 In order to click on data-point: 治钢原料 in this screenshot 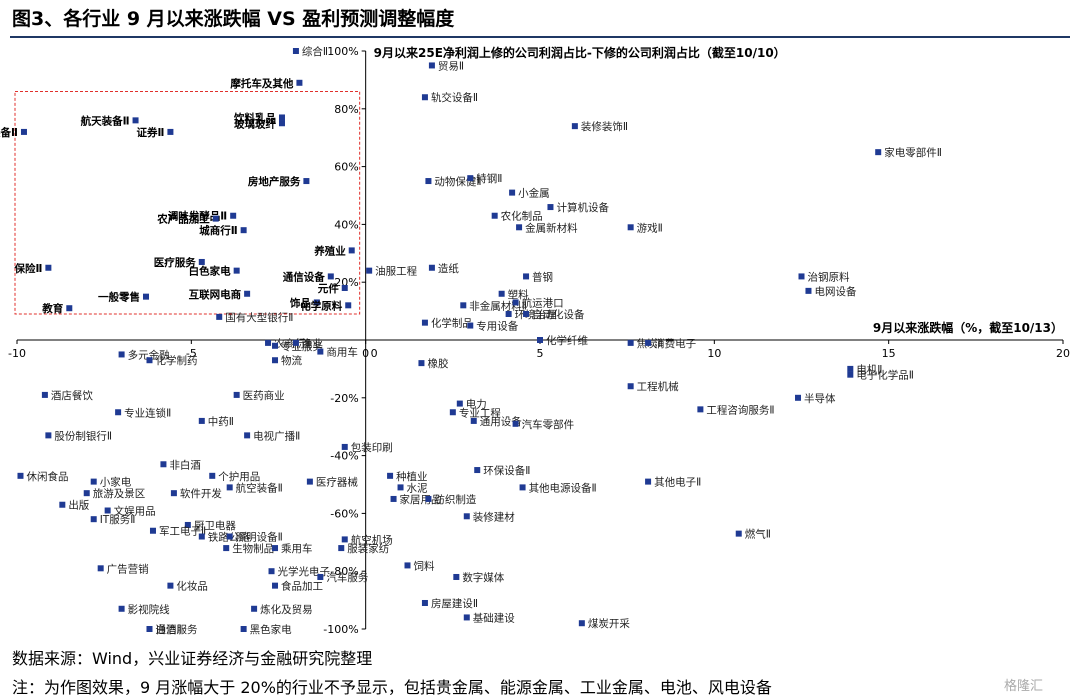, I will do `click(824, 276)`.